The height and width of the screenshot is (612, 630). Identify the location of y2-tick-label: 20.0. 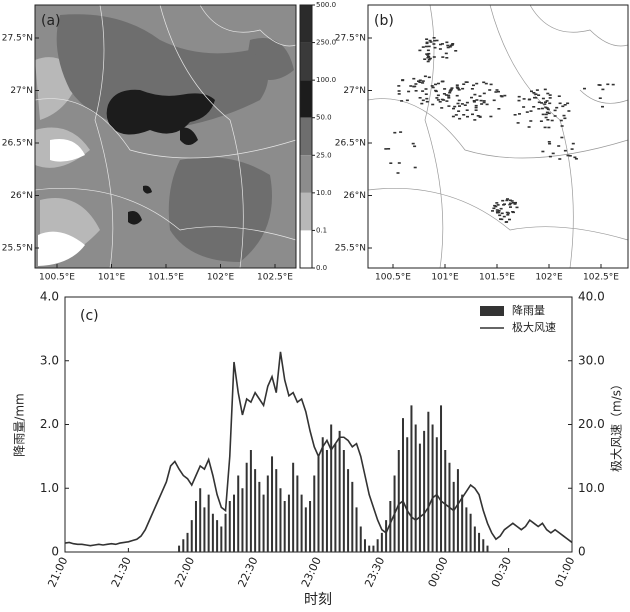
(591, 424).